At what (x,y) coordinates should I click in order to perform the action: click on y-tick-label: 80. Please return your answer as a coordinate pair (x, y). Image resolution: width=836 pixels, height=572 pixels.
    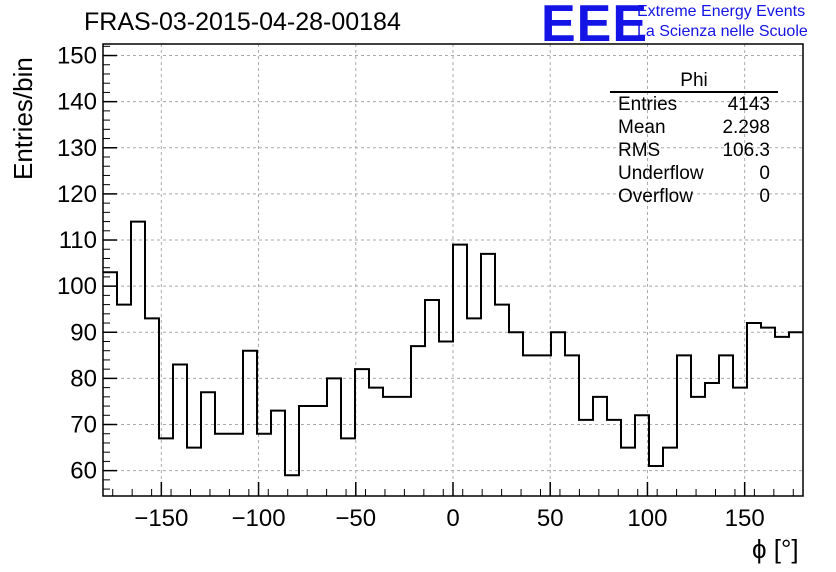
    Looking at the image, I should click on (83, 378).